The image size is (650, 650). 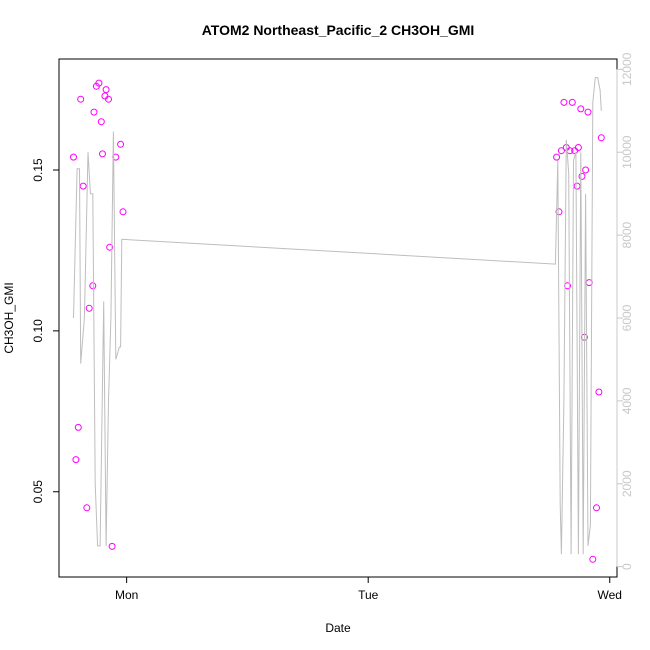 What do you see at coordinates (627, 152) in the screenshot?
I see `y2-tick-label: 10000` at bounding box center [627, 152].